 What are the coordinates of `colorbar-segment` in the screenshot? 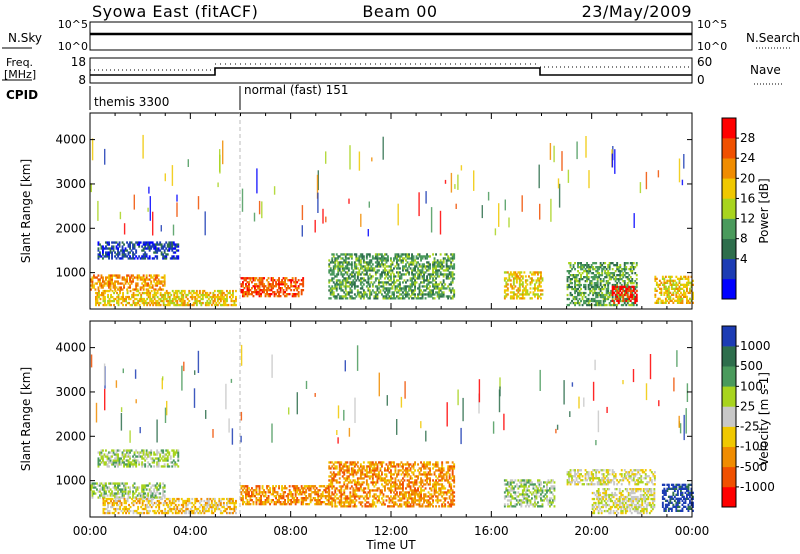 It's located at (729, 188).